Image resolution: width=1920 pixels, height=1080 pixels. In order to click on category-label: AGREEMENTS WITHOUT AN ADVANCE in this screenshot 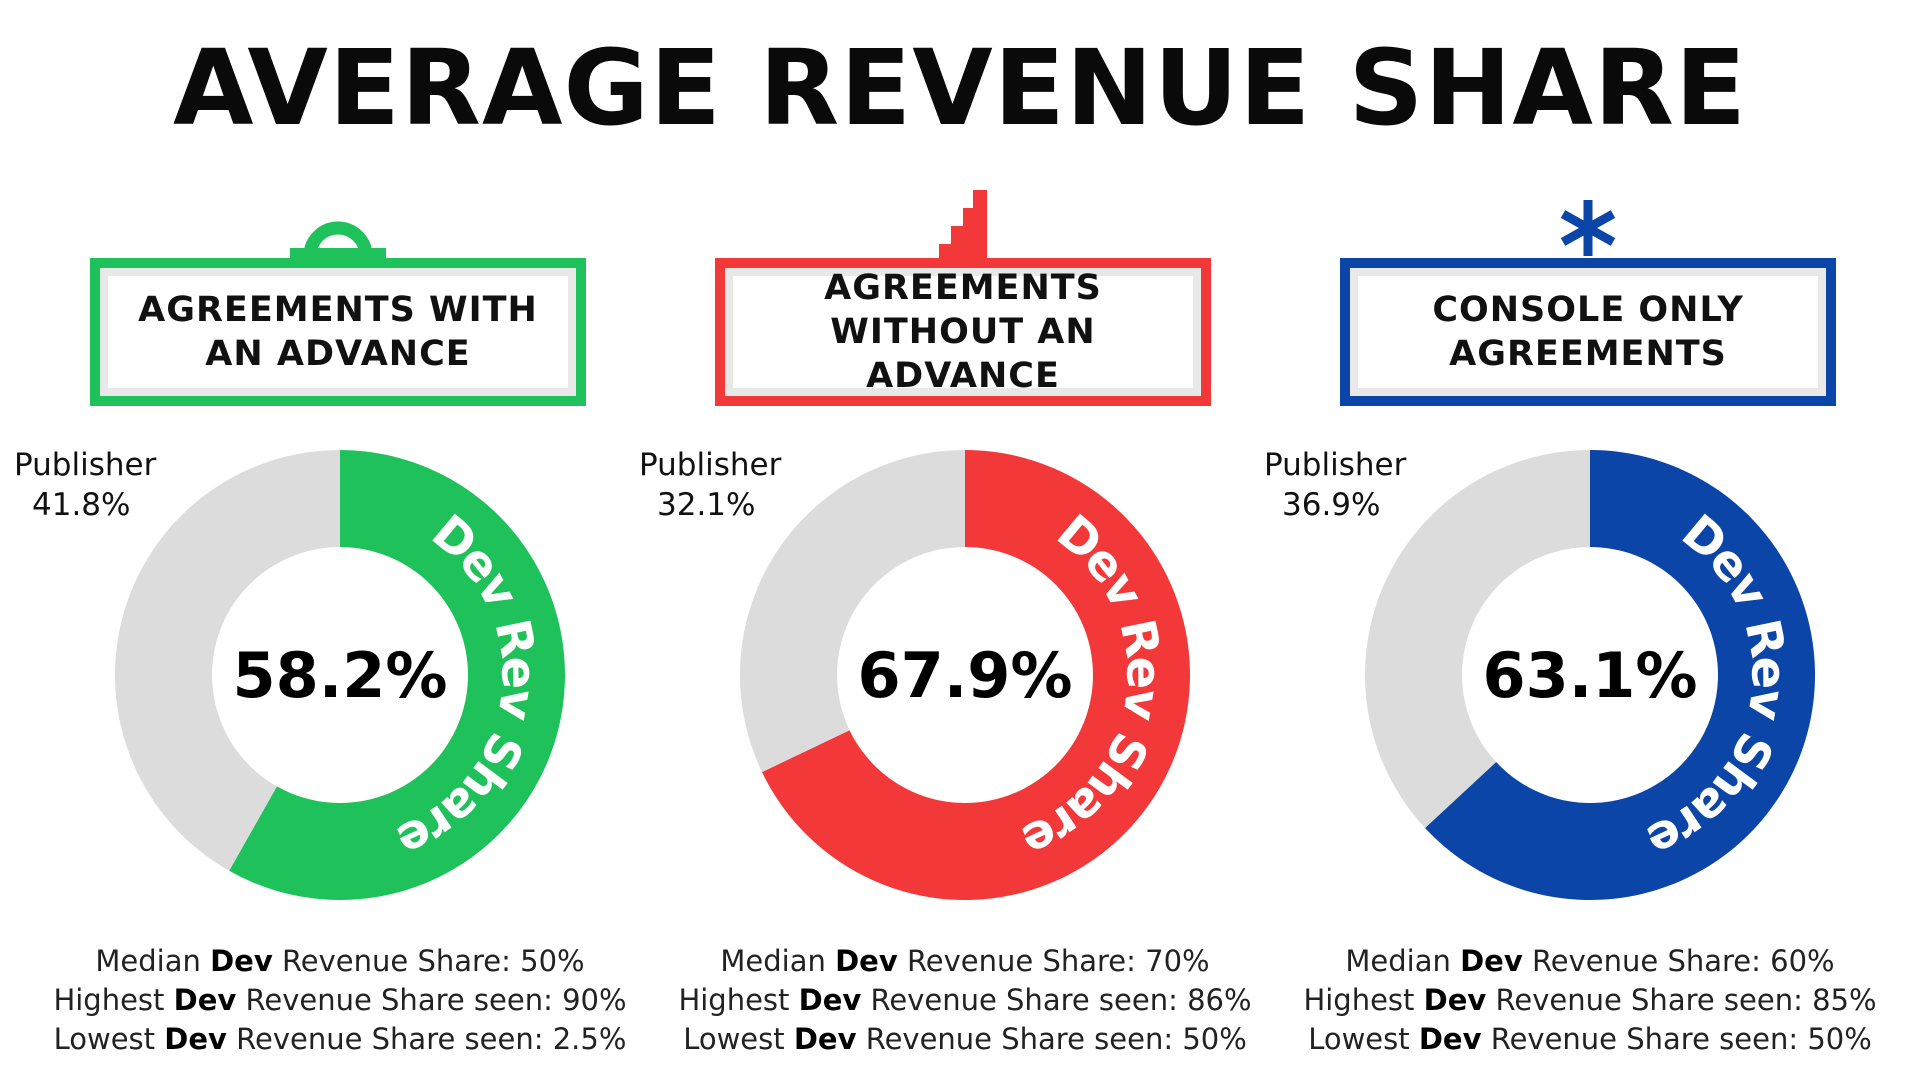, I will do `click(963, 332)`.